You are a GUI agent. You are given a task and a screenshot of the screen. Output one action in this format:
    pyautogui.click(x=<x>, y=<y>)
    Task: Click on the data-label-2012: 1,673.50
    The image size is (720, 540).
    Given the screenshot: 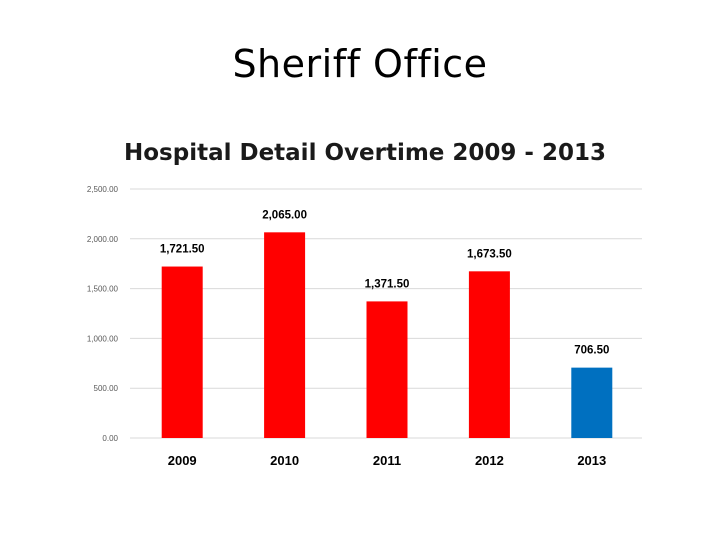 What is the action you would take?
    pyautogui.click(x=489, y=254)
    